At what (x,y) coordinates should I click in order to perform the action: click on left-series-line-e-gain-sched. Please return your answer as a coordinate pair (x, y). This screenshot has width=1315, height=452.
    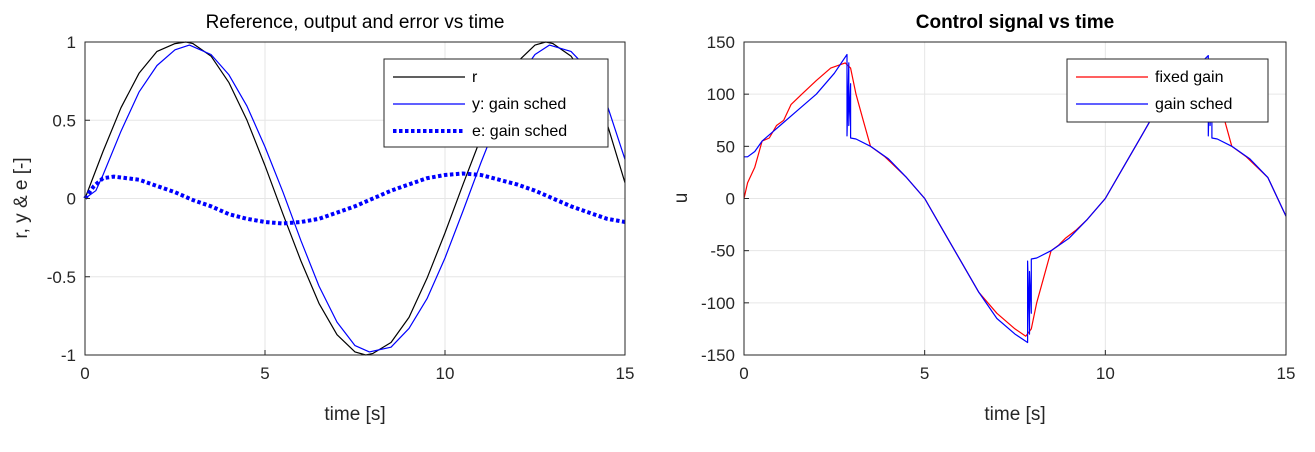
    Looking at the image, I should click on (354, 198).